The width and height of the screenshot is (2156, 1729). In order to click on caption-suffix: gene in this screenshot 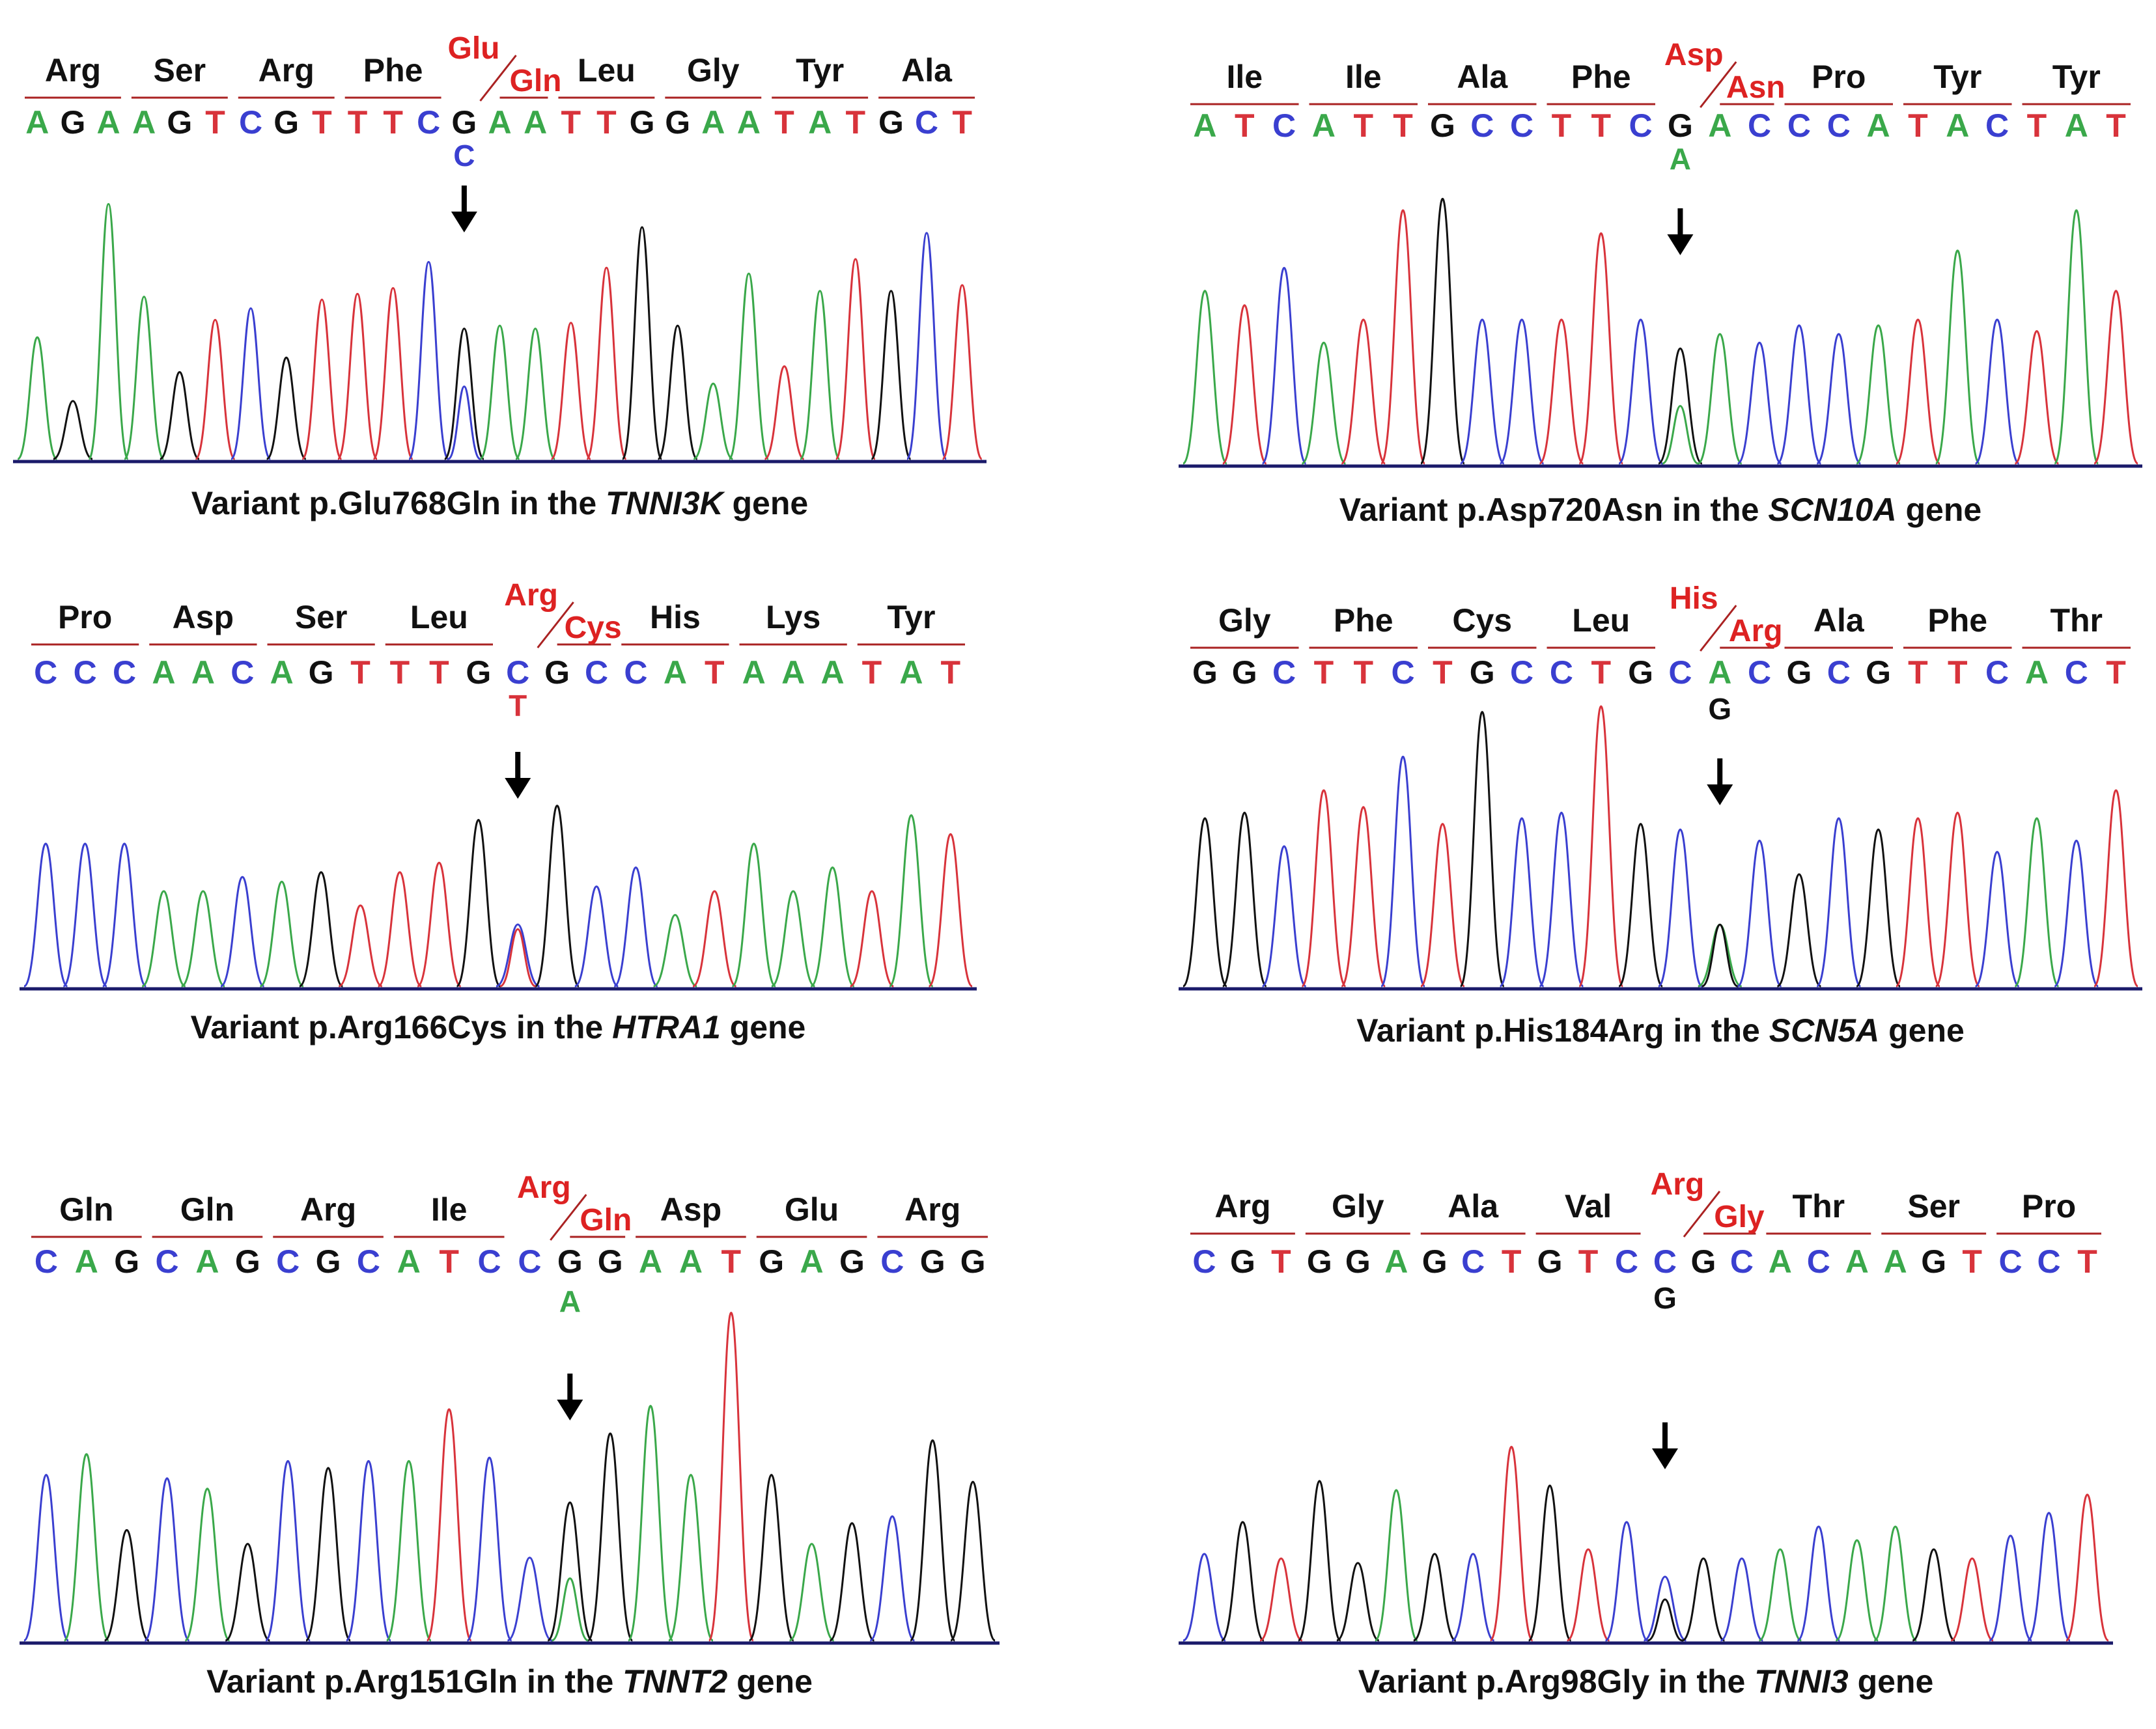, I will do `click(1892, 1681)`.